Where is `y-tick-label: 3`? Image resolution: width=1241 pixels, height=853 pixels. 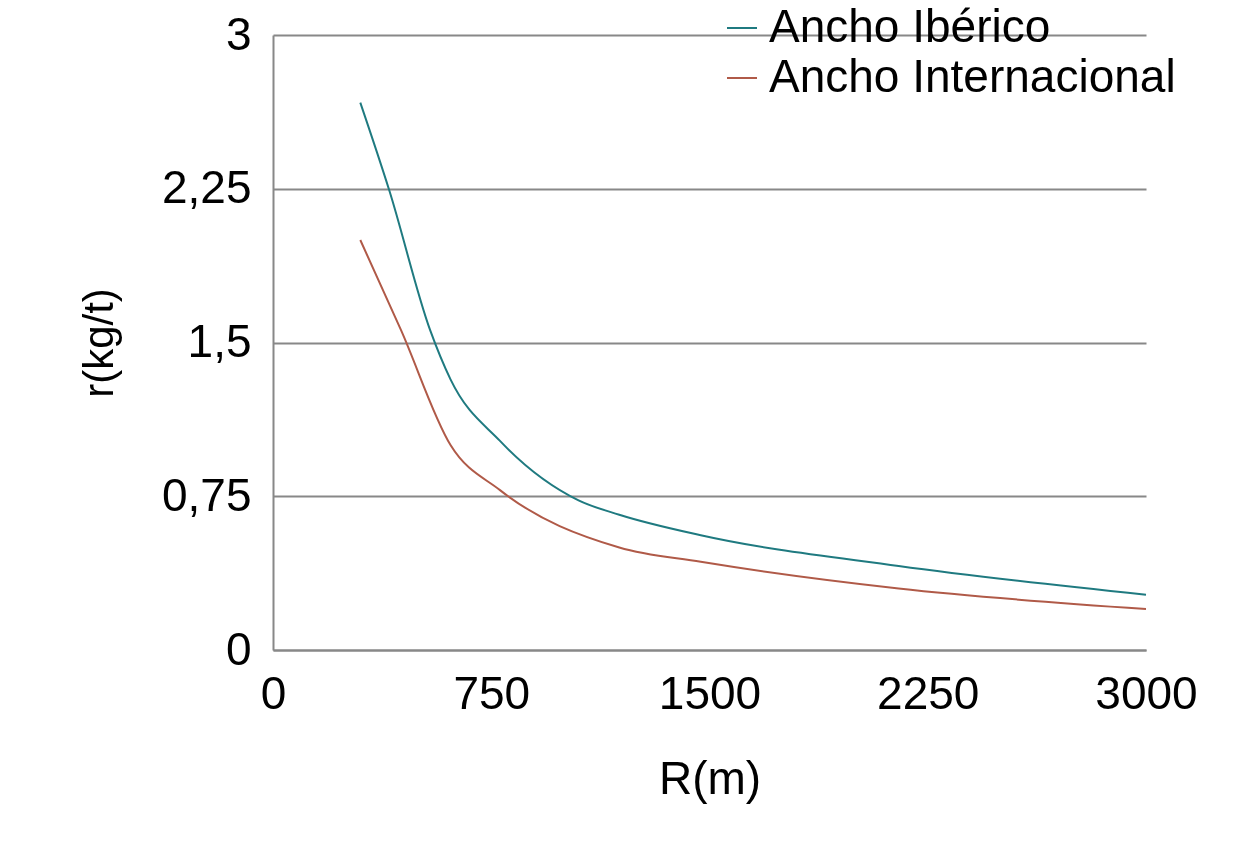 y-tick-label: 3 is located at coordinates (238, 33).